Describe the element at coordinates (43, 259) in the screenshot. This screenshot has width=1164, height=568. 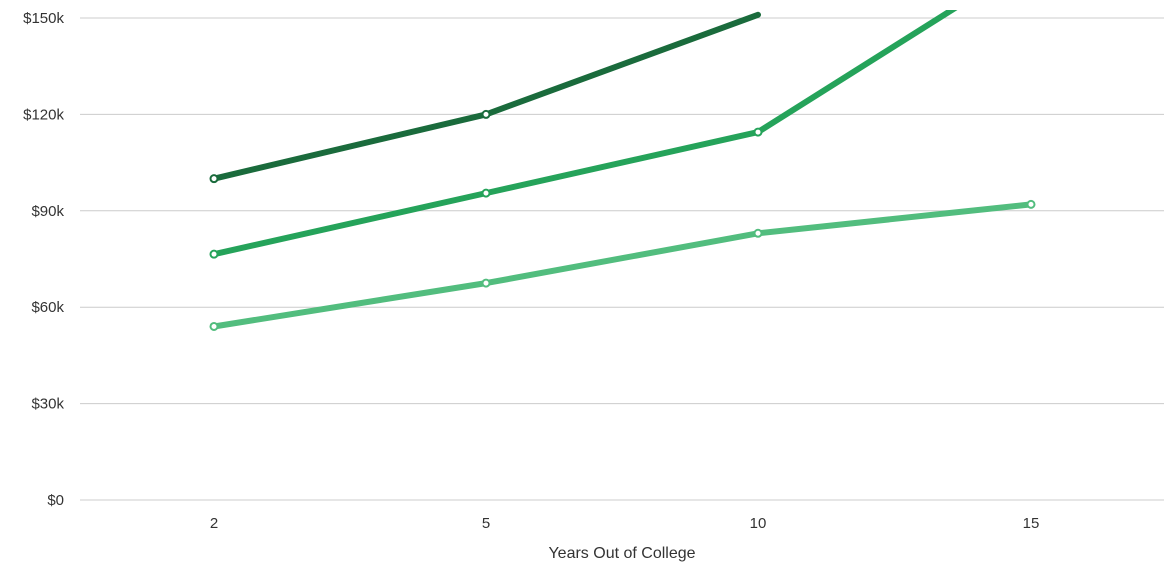
I see `y-axis-tick-labels: $0 $30k $60k $90k $120k $150k` at that location.